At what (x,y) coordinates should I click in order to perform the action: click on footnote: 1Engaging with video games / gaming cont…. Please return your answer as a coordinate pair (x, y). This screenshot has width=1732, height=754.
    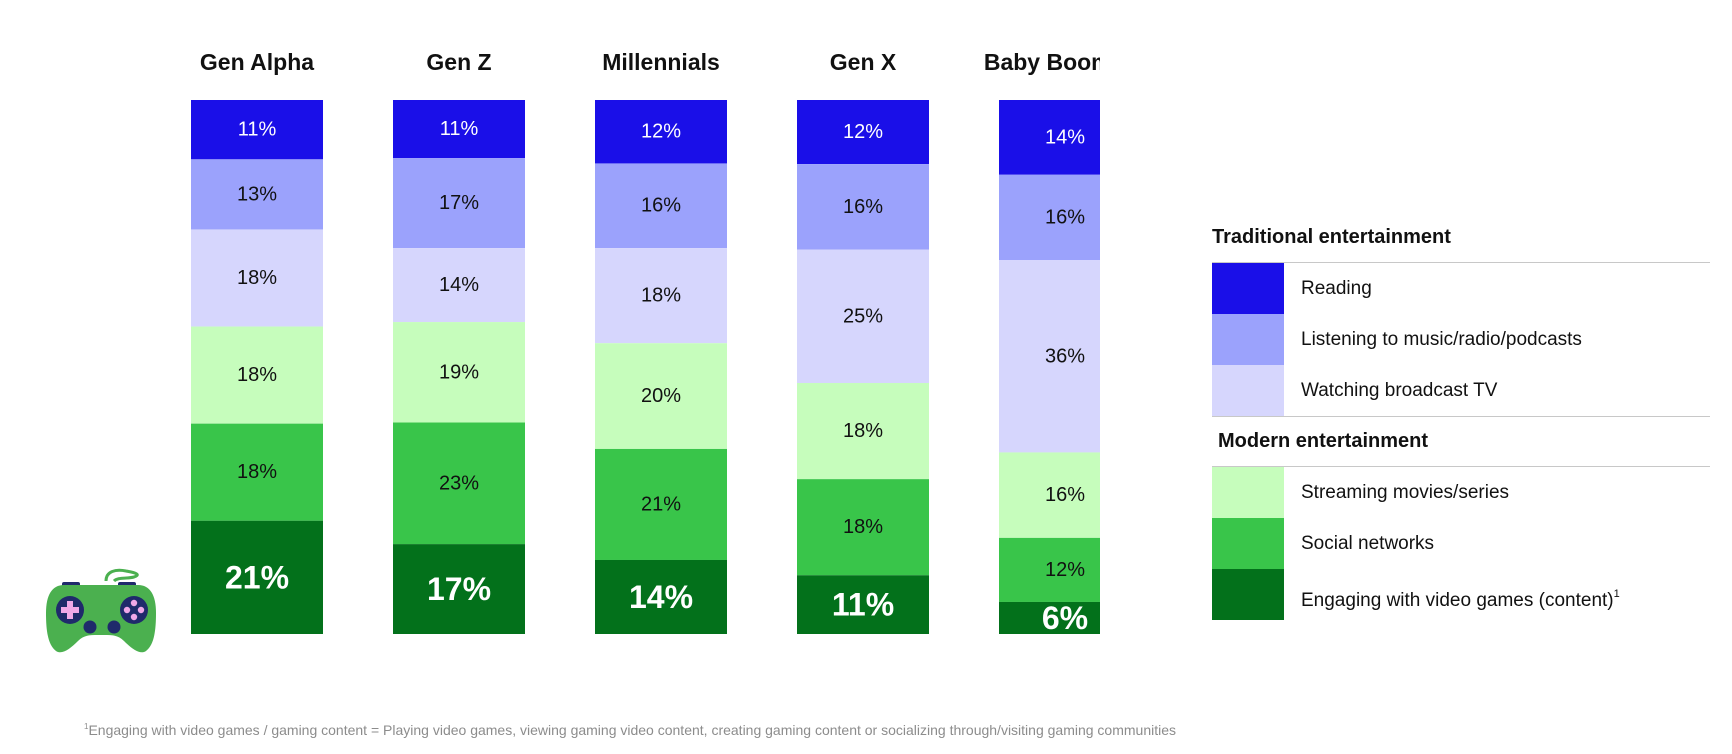
    Looking at the image, I should click on (630, 730).